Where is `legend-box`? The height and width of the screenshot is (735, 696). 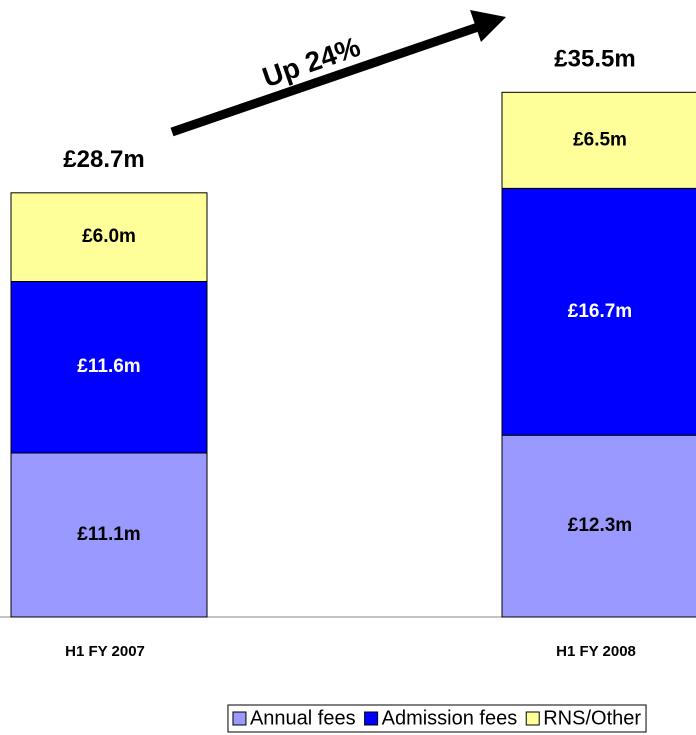
legend-box is located at coordinates (437, 718).